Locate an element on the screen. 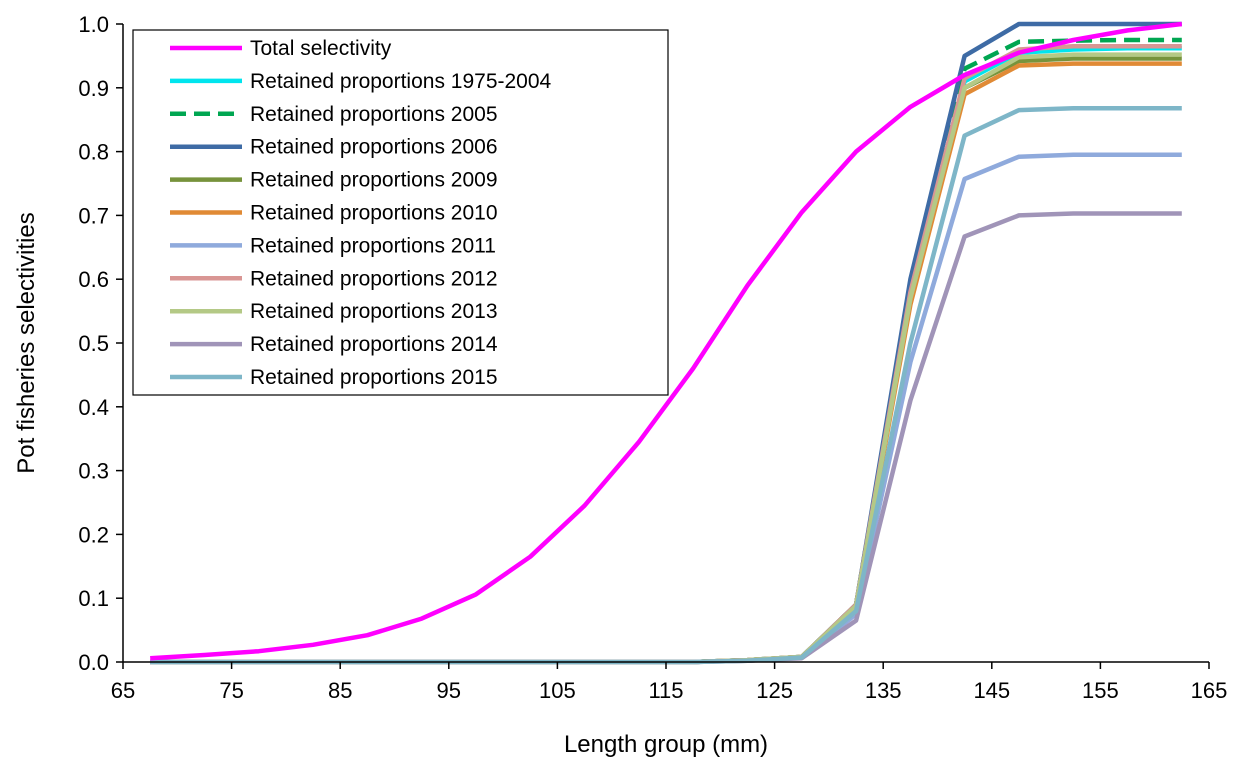 This screenshot has height=764, width=1247. legend-label: Total selectivity is located at coordinates (321, 48).